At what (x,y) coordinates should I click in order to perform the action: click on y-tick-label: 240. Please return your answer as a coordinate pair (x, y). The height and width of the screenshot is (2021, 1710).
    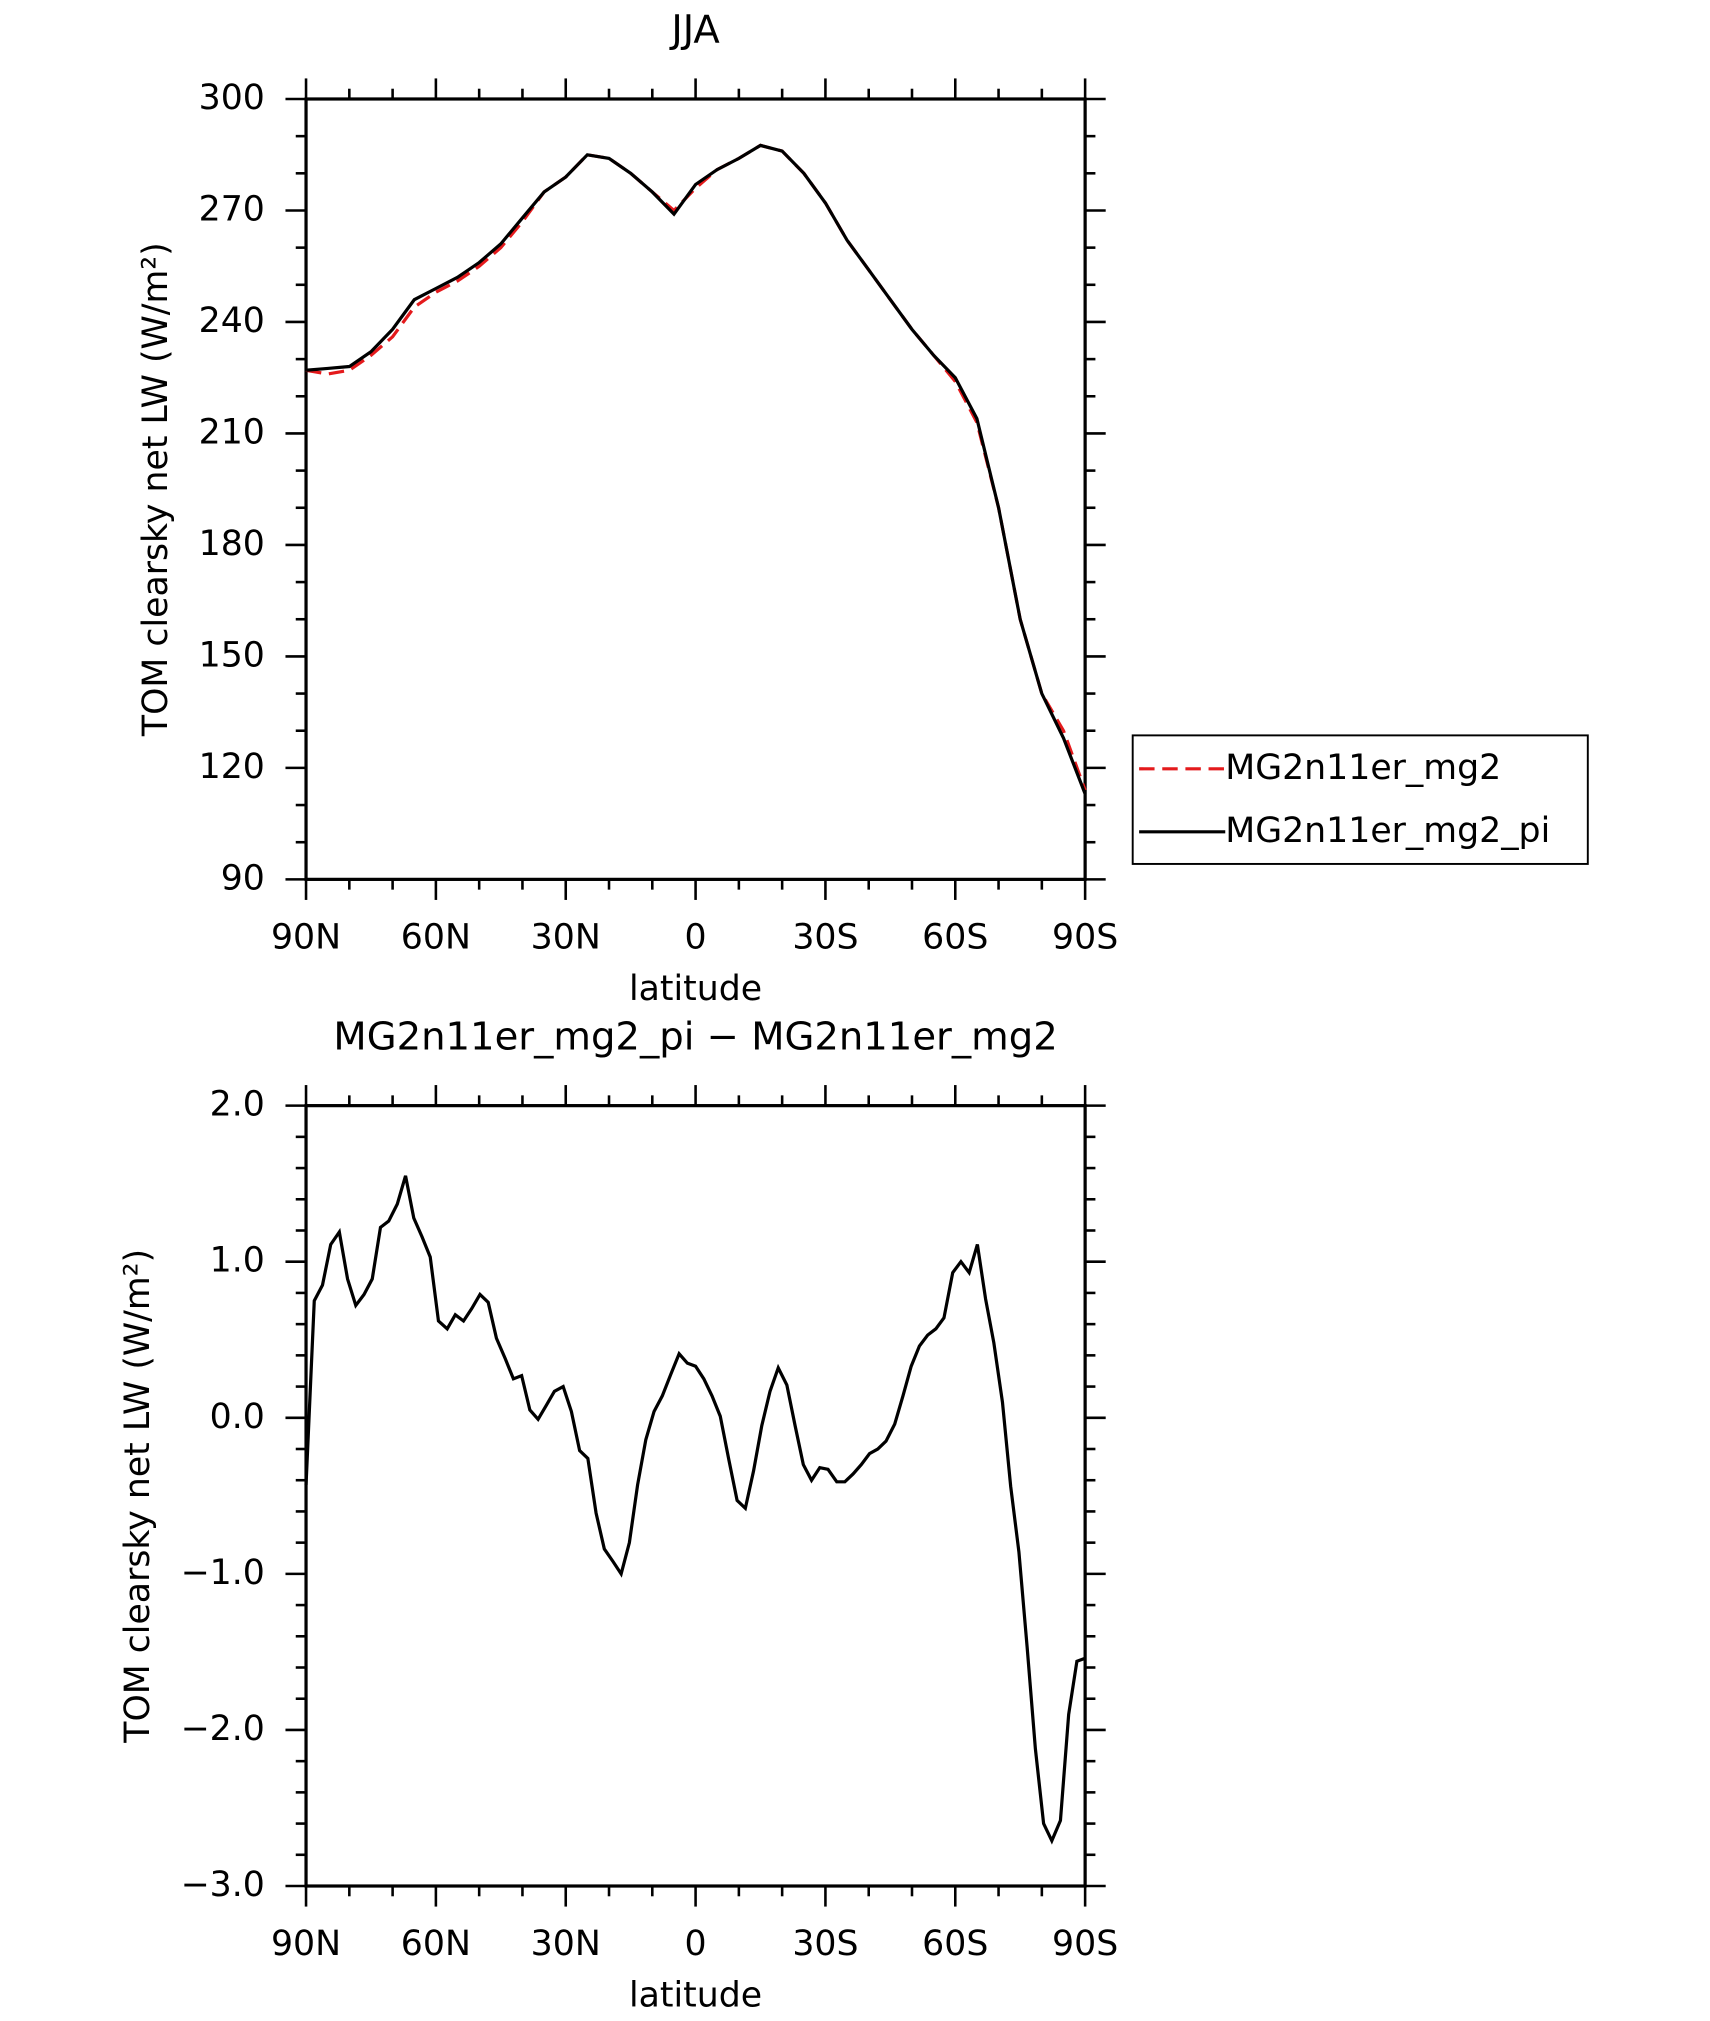
    Looking at the image, I should click on (232, 321).